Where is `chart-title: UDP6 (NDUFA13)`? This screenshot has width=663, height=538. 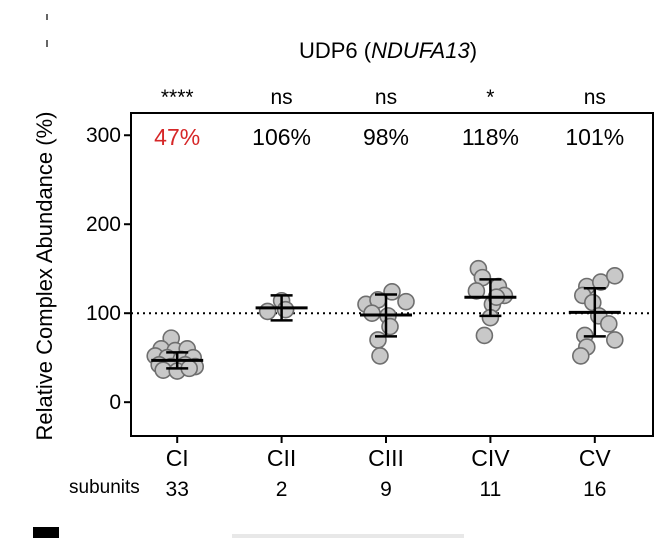 chart-title: UDP6 (NDUFA13) is located at coordinates (388, 50).